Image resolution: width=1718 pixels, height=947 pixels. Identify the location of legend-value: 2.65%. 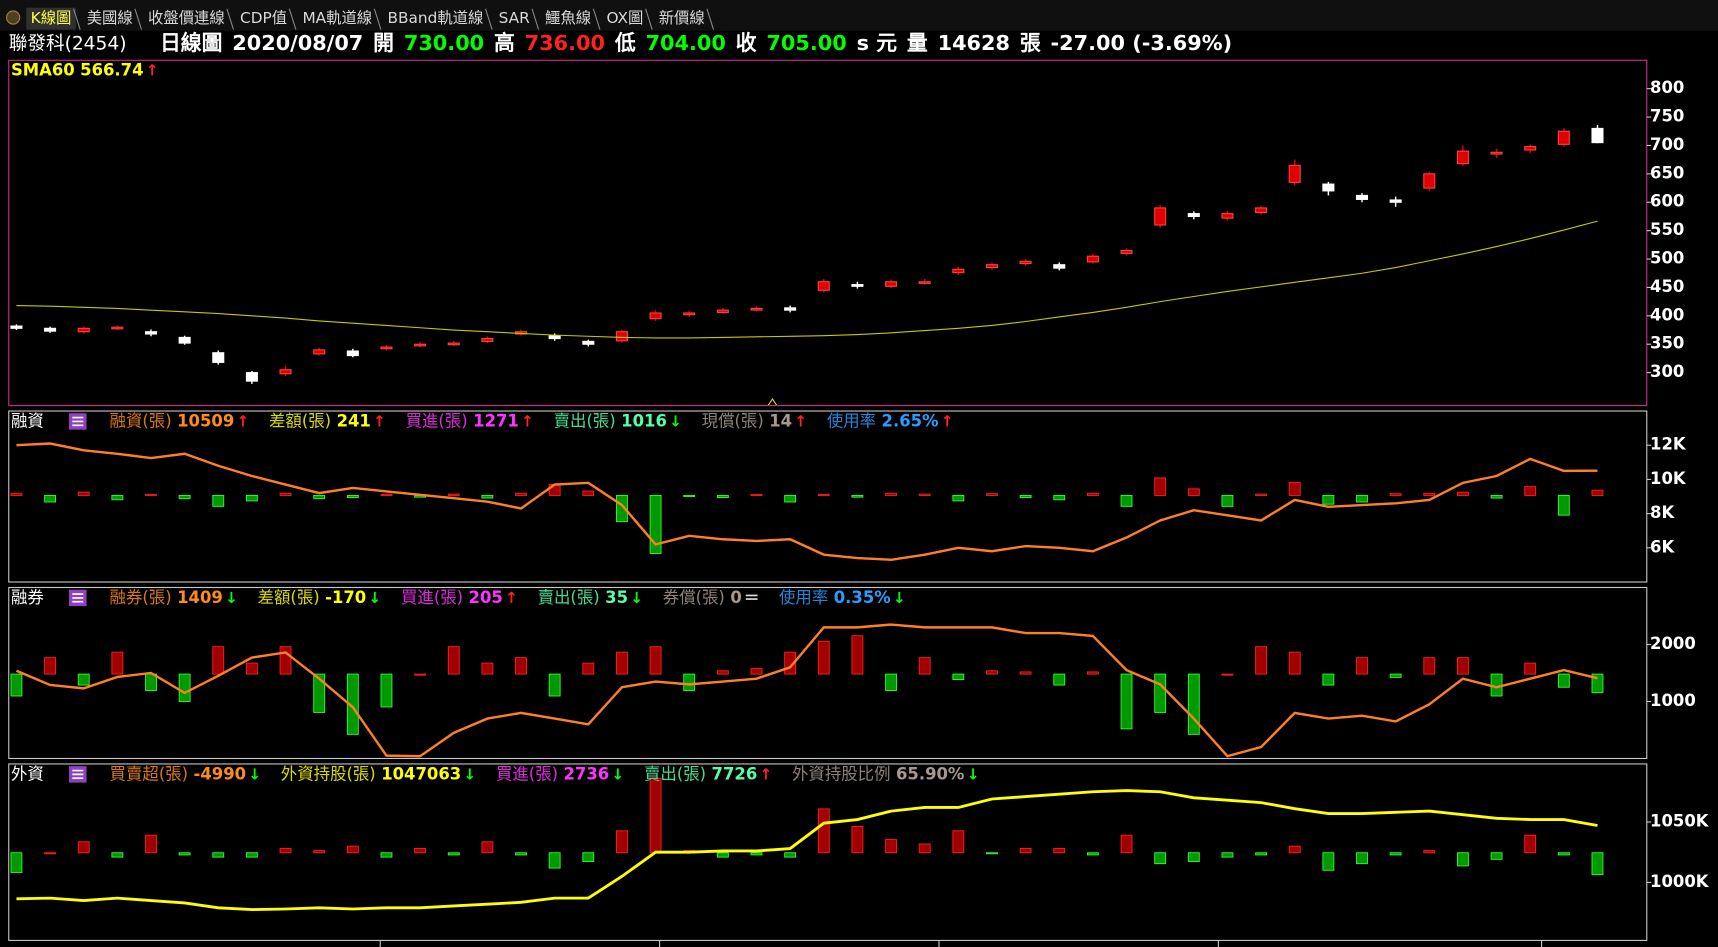
(910, 420).